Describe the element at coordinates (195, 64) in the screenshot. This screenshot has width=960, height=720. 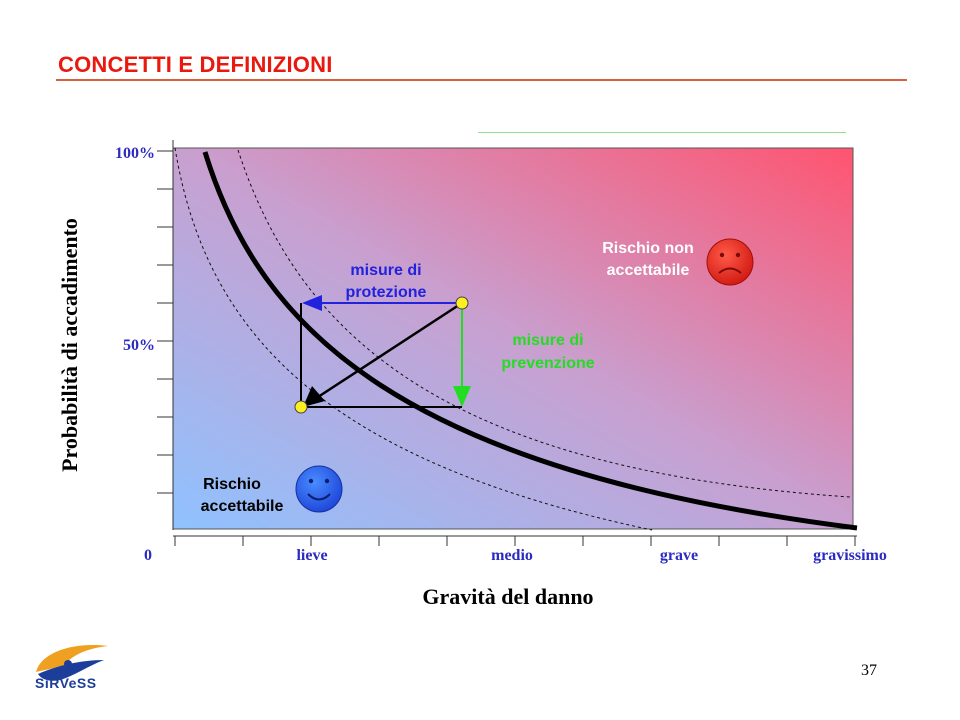
I see `slide-title: CONCETTI E DEFINIZIONI` at that location.